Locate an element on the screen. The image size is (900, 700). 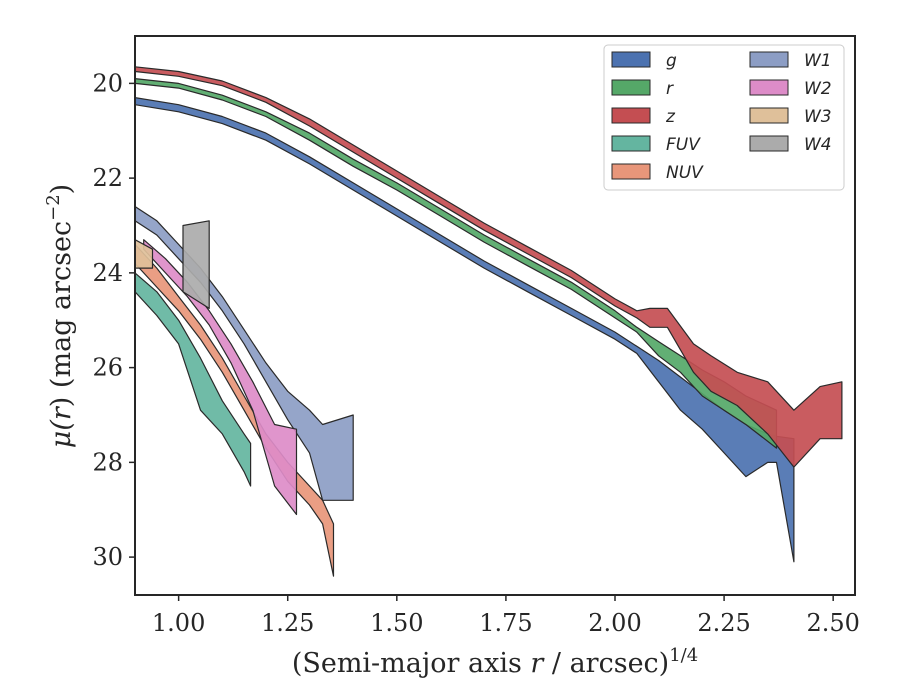
y-tick-label: 28 is located at coordinates (107, 462).